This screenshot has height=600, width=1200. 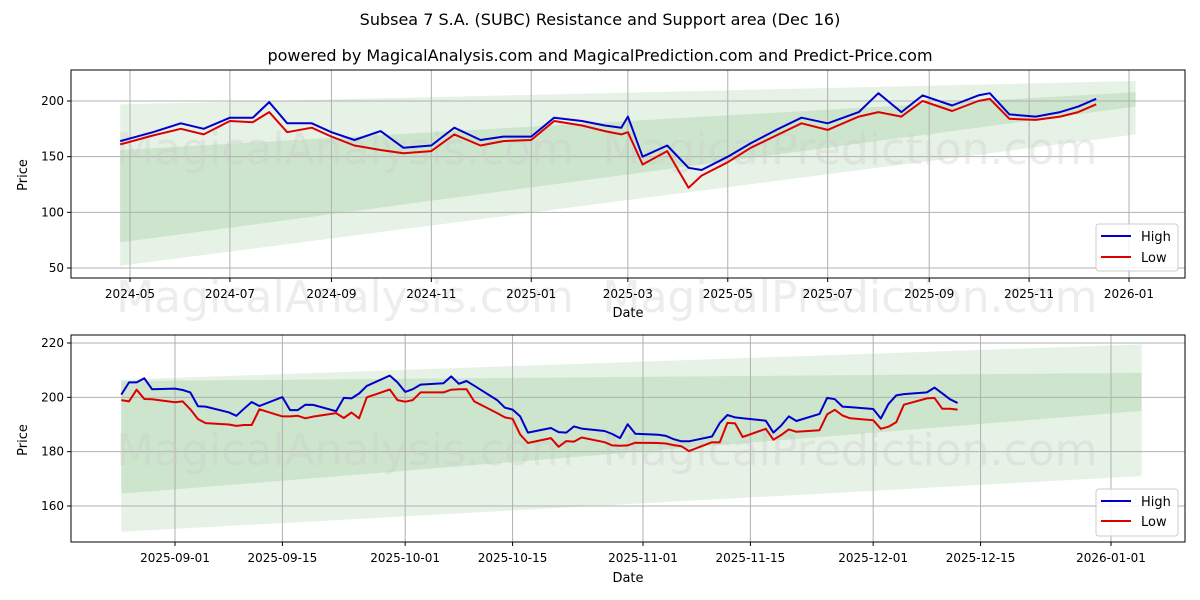 What do you see at coordinates (1029, 294) in the screenshot?
I see `x-tick-label: 2025-11` at bounding box center [1029, 294].